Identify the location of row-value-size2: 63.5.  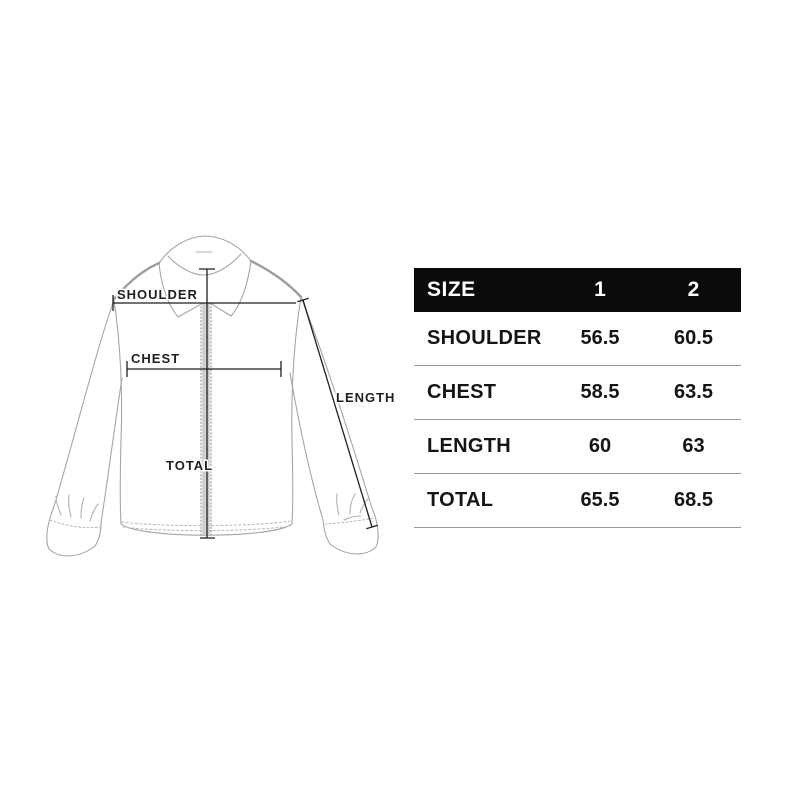
(693, 392).